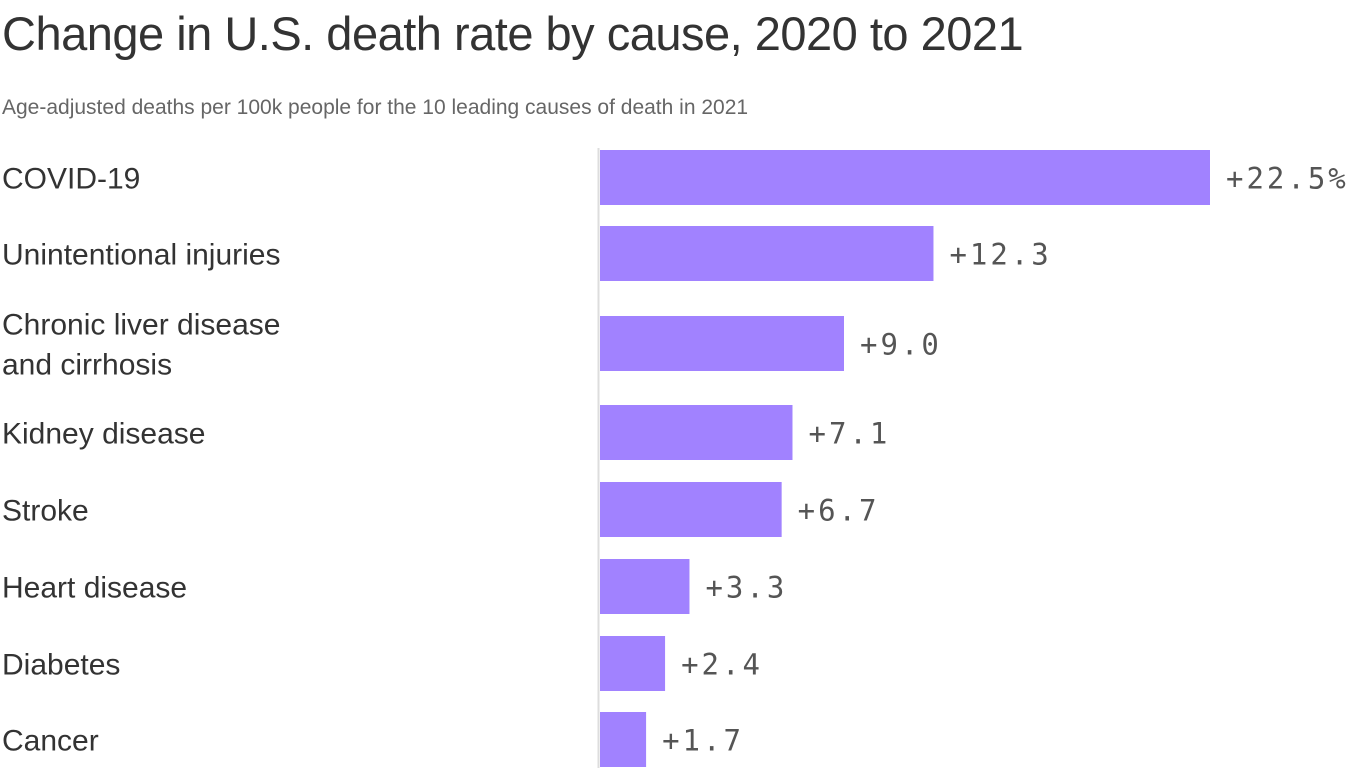 The width and height of the screenshot is (1366, 768). Describe the element at coordinates (71, 179) in the screenshot. I see `category-label: COVID-19` at that location.